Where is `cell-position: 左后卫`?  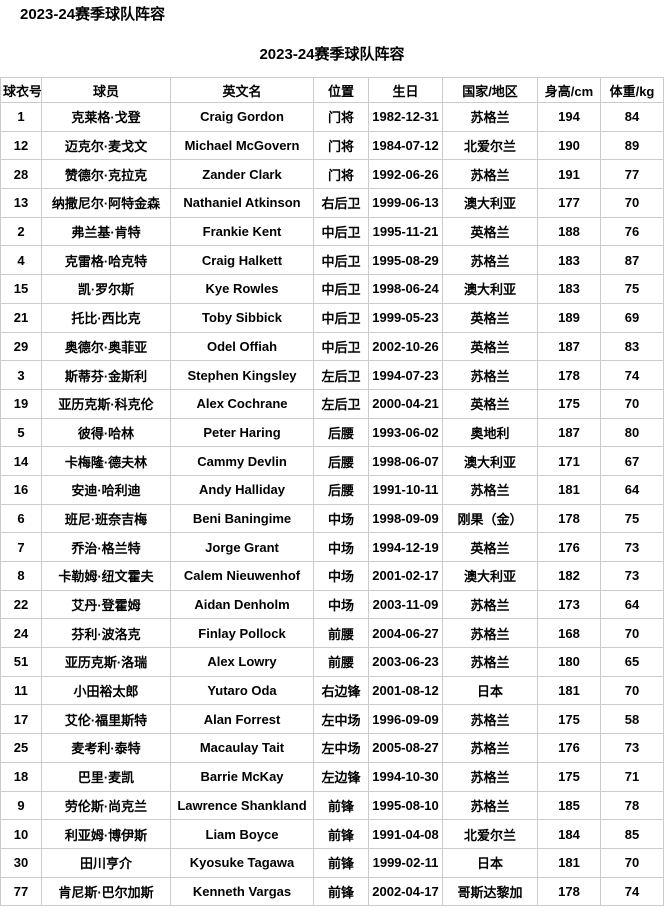
cell-position: 左后卫 is located at coordinates (341, 403).